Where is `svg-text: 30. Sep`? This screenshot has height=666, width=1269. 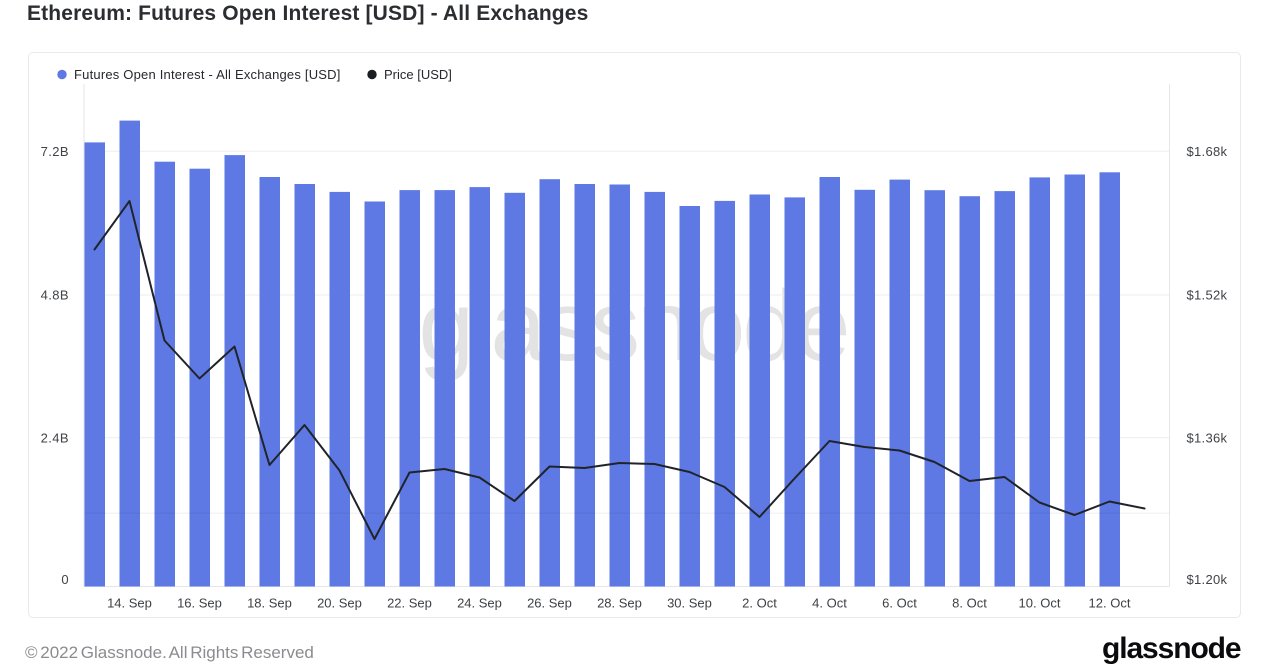 svg-text: 30. Sep is located at coordinates (689, 603).